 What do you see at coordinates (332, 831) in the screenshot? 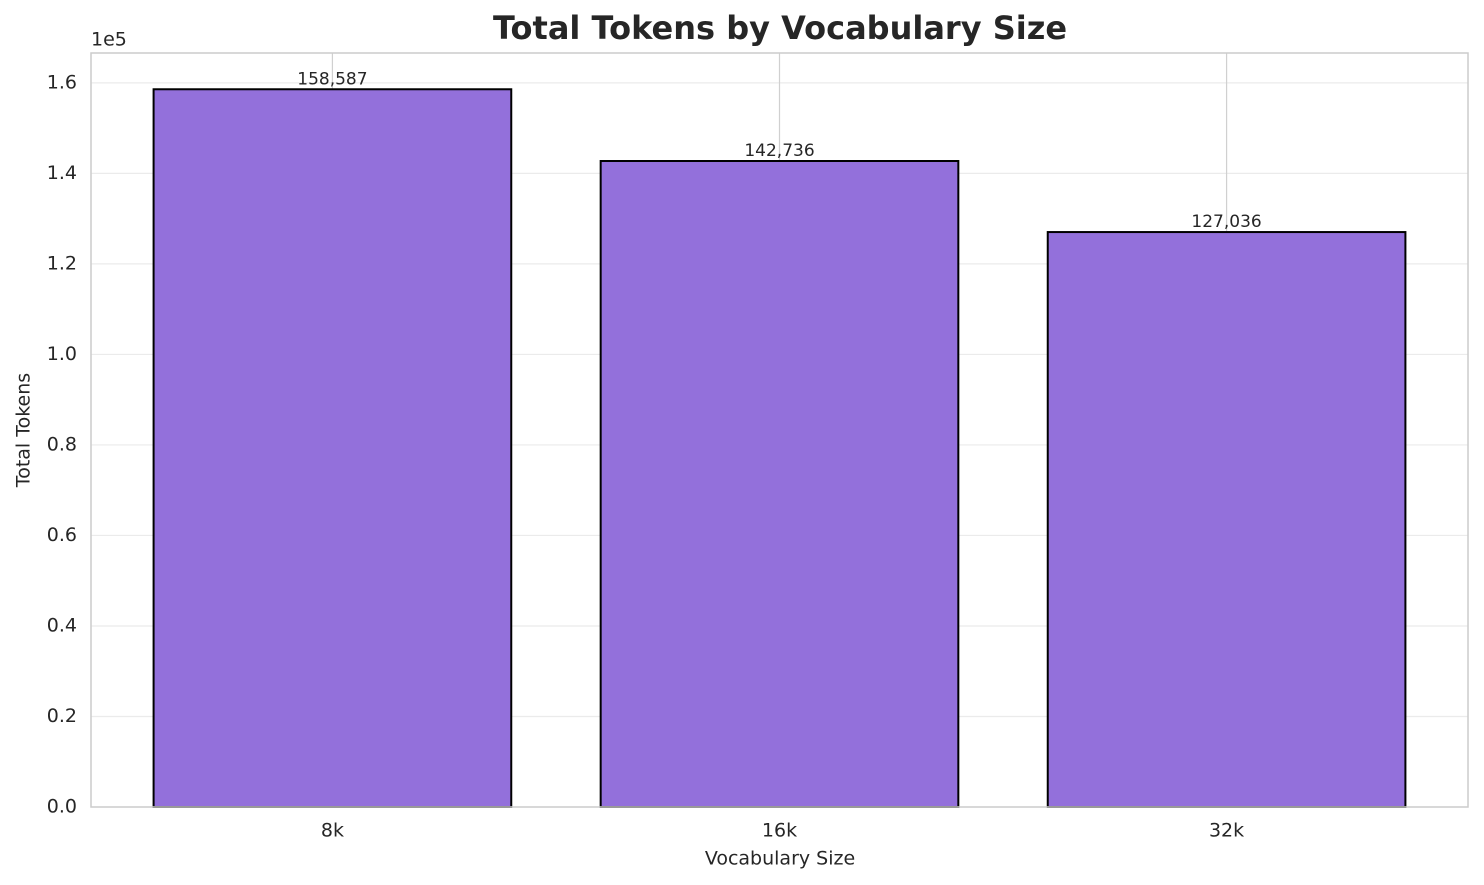
I see `x-tick-label: 8k` at bounding box center [332, 831].